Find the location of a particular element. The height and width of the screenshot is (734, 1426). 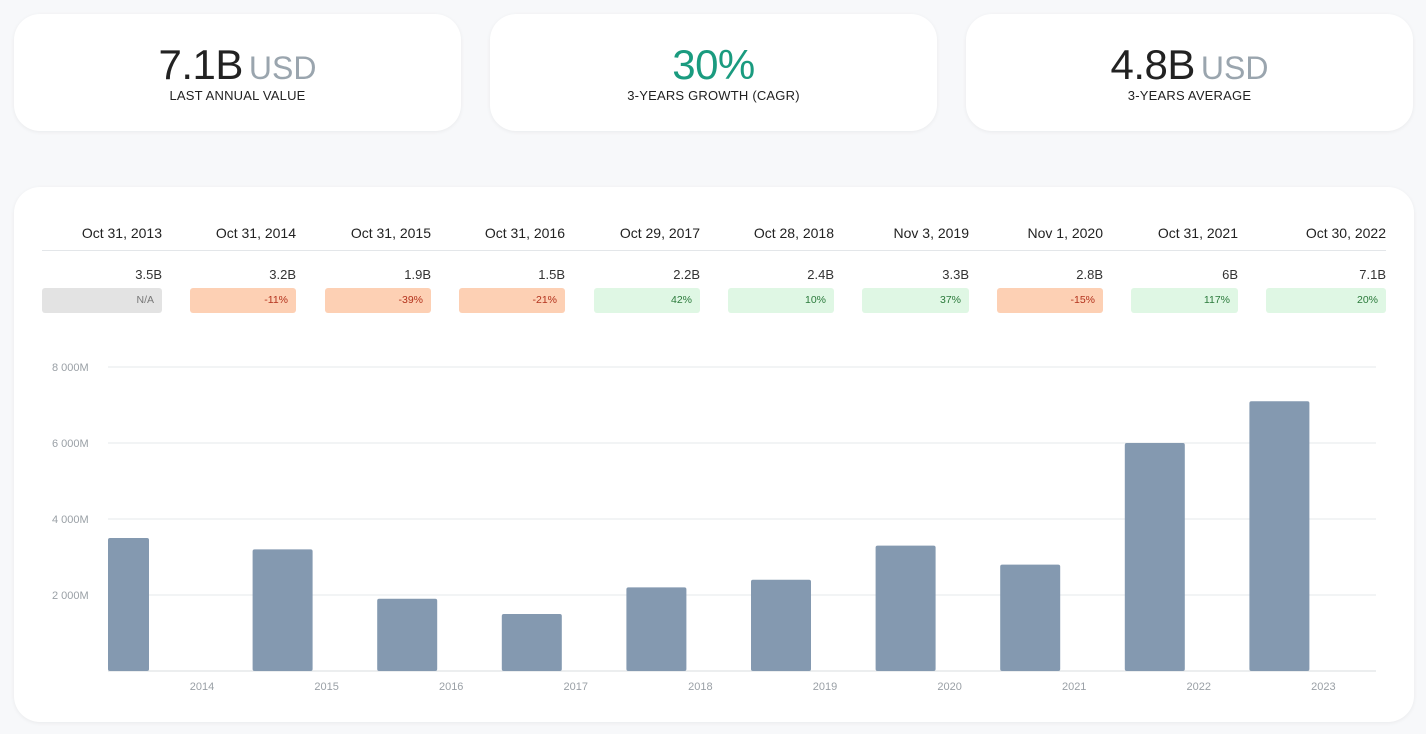

change-badge: -15% is located at coordinates (1050, 300).